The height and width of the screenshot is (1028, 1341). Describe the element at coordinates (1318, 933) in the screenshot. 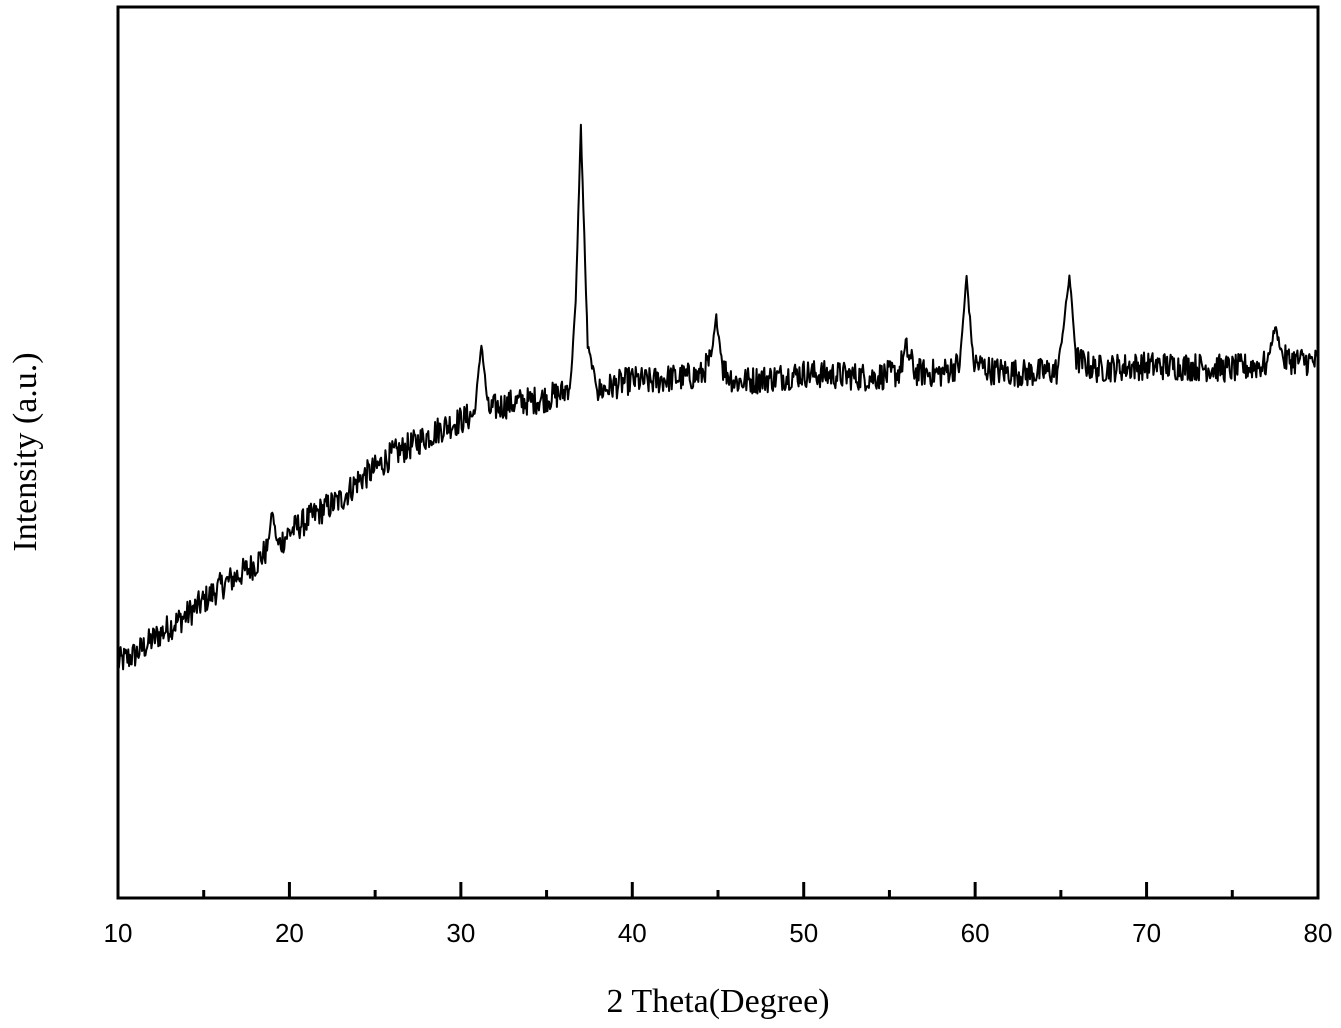

I see `x-tick-label: 80` at that location.